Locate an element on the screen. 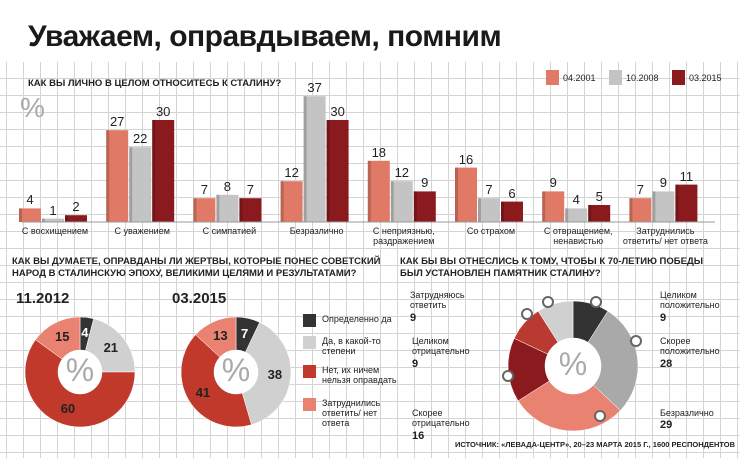  donut-2012-value-label: 21 is located at coordinates (111, 348).